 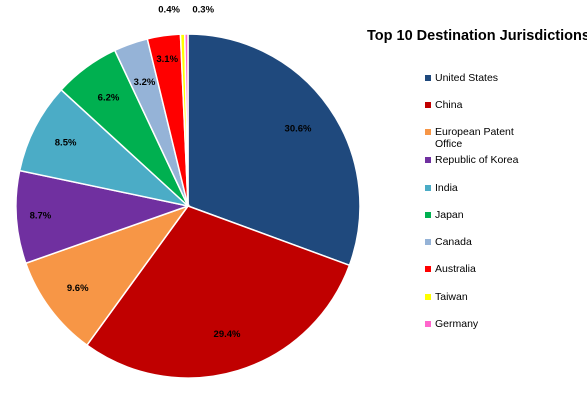 What do you see at coordinates (449, 105) in the screenshot?
I see `legend-label: China` at bounding box center [449, 105].